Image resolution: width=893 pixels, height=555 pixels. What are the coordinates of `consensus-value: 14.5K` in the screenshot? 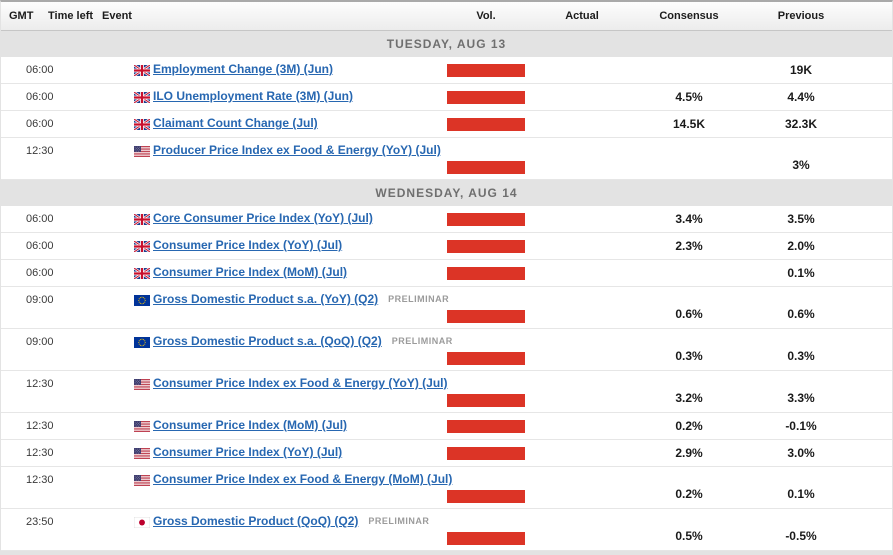 It's located at (689, 124).